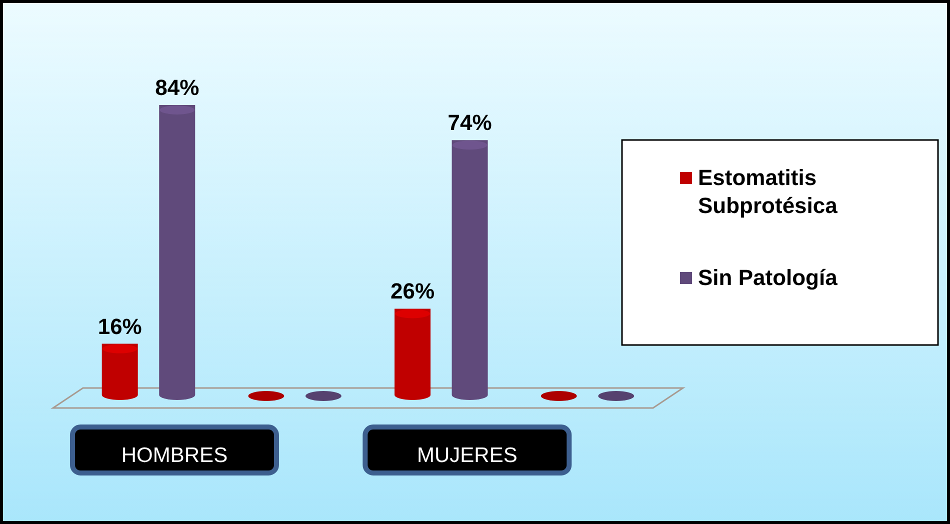 The image size is (950, 524). Describe the element at coordinates (768, 277) in the screenshot. I see `legend-label: Sin Patología` at that location.